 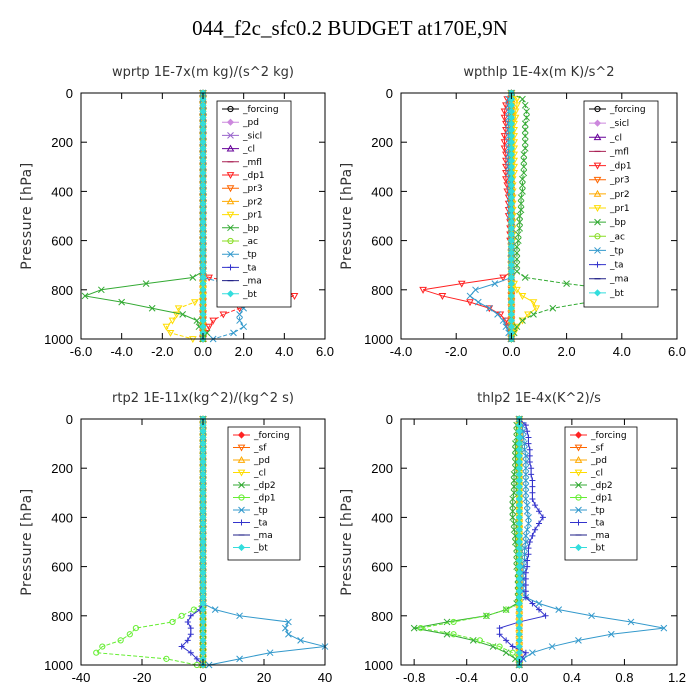 What do you see at coordinates (539, 398) in the screenshot?
I see `panel-title: thlp2 1E-4x(K^2)/s` at bounding box center [539, 398].